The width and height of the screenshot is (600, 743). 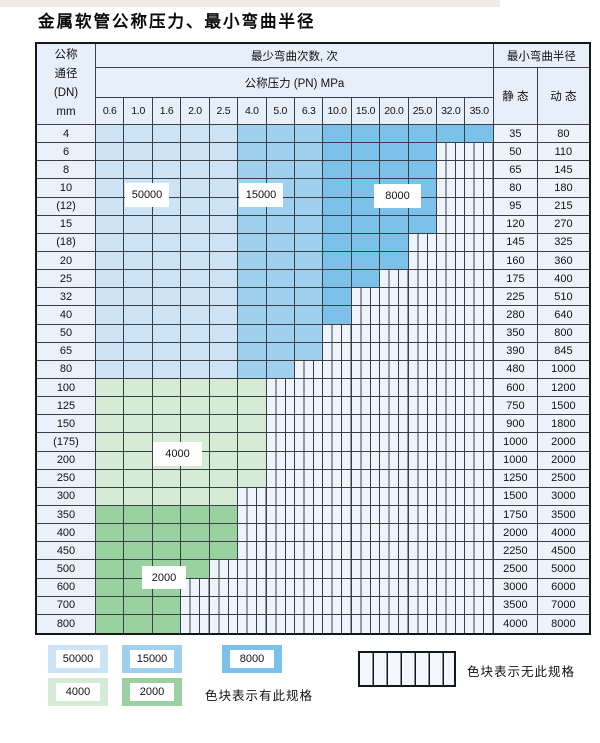 I want to click on dynamic-radius-cell: 270, so click(x=563, y=224).